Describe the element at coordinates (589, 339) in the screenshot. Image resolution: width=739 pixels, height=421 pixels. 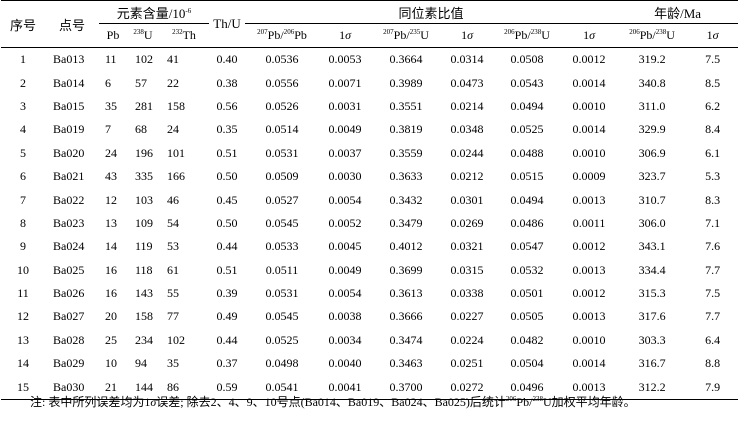
I see `cell-sigma-3: 0.0010` at that location.